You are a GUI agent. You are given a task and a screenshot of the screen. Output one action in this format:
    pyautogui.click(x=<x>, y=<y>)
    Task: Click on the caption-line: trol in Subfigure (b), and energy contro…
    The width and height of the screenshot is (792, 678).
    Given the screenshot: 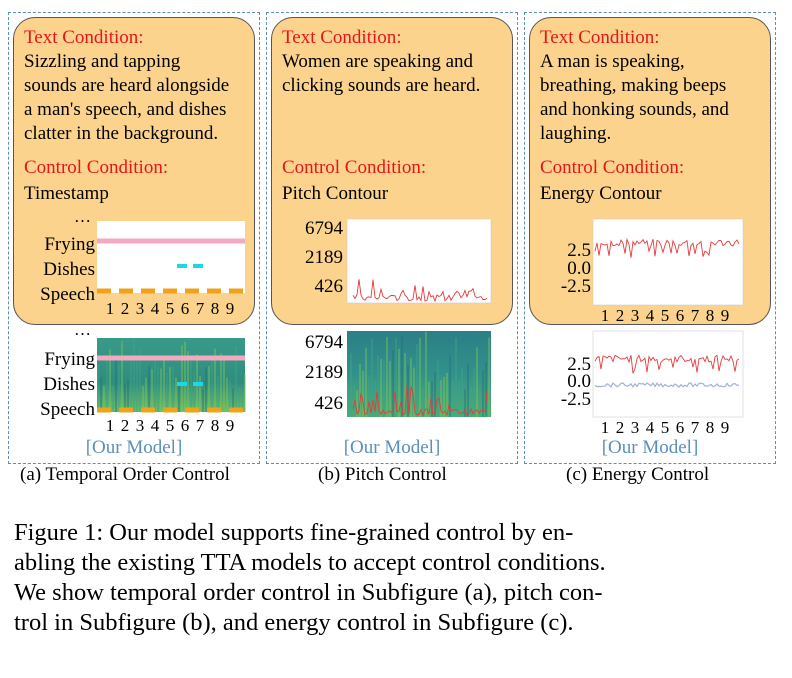 What is the action you would take?
    pyautogui.click(x=294, y=622)
    